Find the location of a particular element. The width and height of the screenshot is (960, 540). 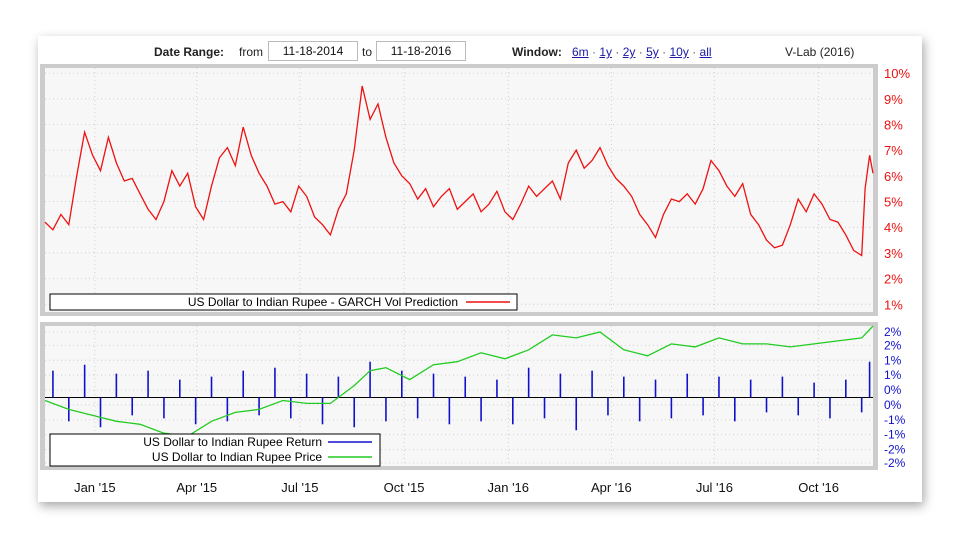

from-date-input: 11-18-2014 is located at coordinates (313, 51).